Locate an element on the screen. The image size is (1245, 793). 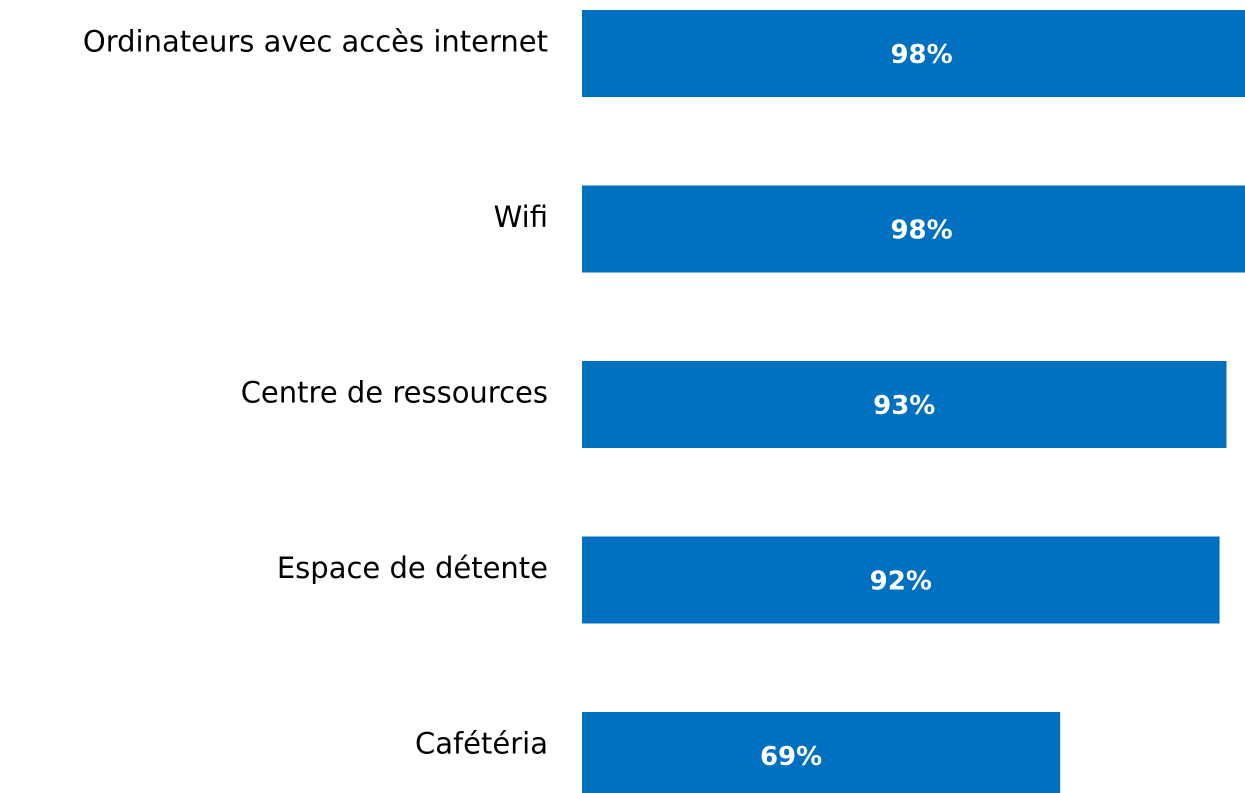
value-label: 92% is located at coordinates (901, 582).